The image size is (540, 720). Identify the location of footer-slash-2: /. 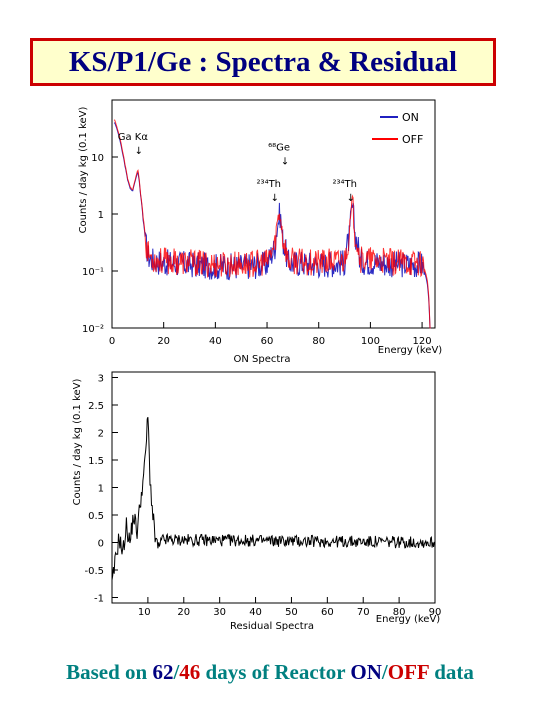
(384, 672).